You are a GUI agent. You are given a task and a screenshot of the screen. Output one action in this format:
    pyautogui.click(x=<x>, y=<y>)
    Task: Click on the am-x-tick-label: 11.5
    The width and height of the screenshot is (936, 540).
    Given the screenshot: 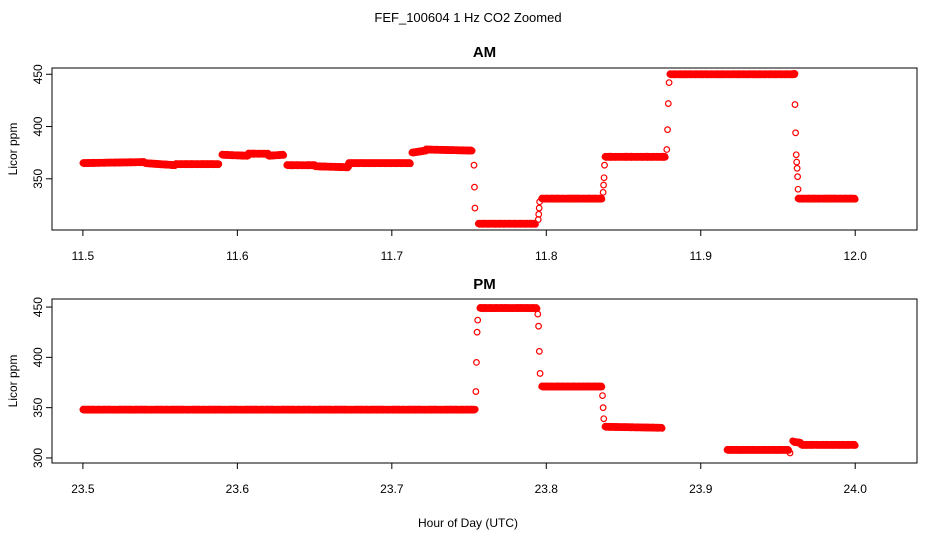 What is the action you would take?
    pyautogui.click(x=83, y=256)
    